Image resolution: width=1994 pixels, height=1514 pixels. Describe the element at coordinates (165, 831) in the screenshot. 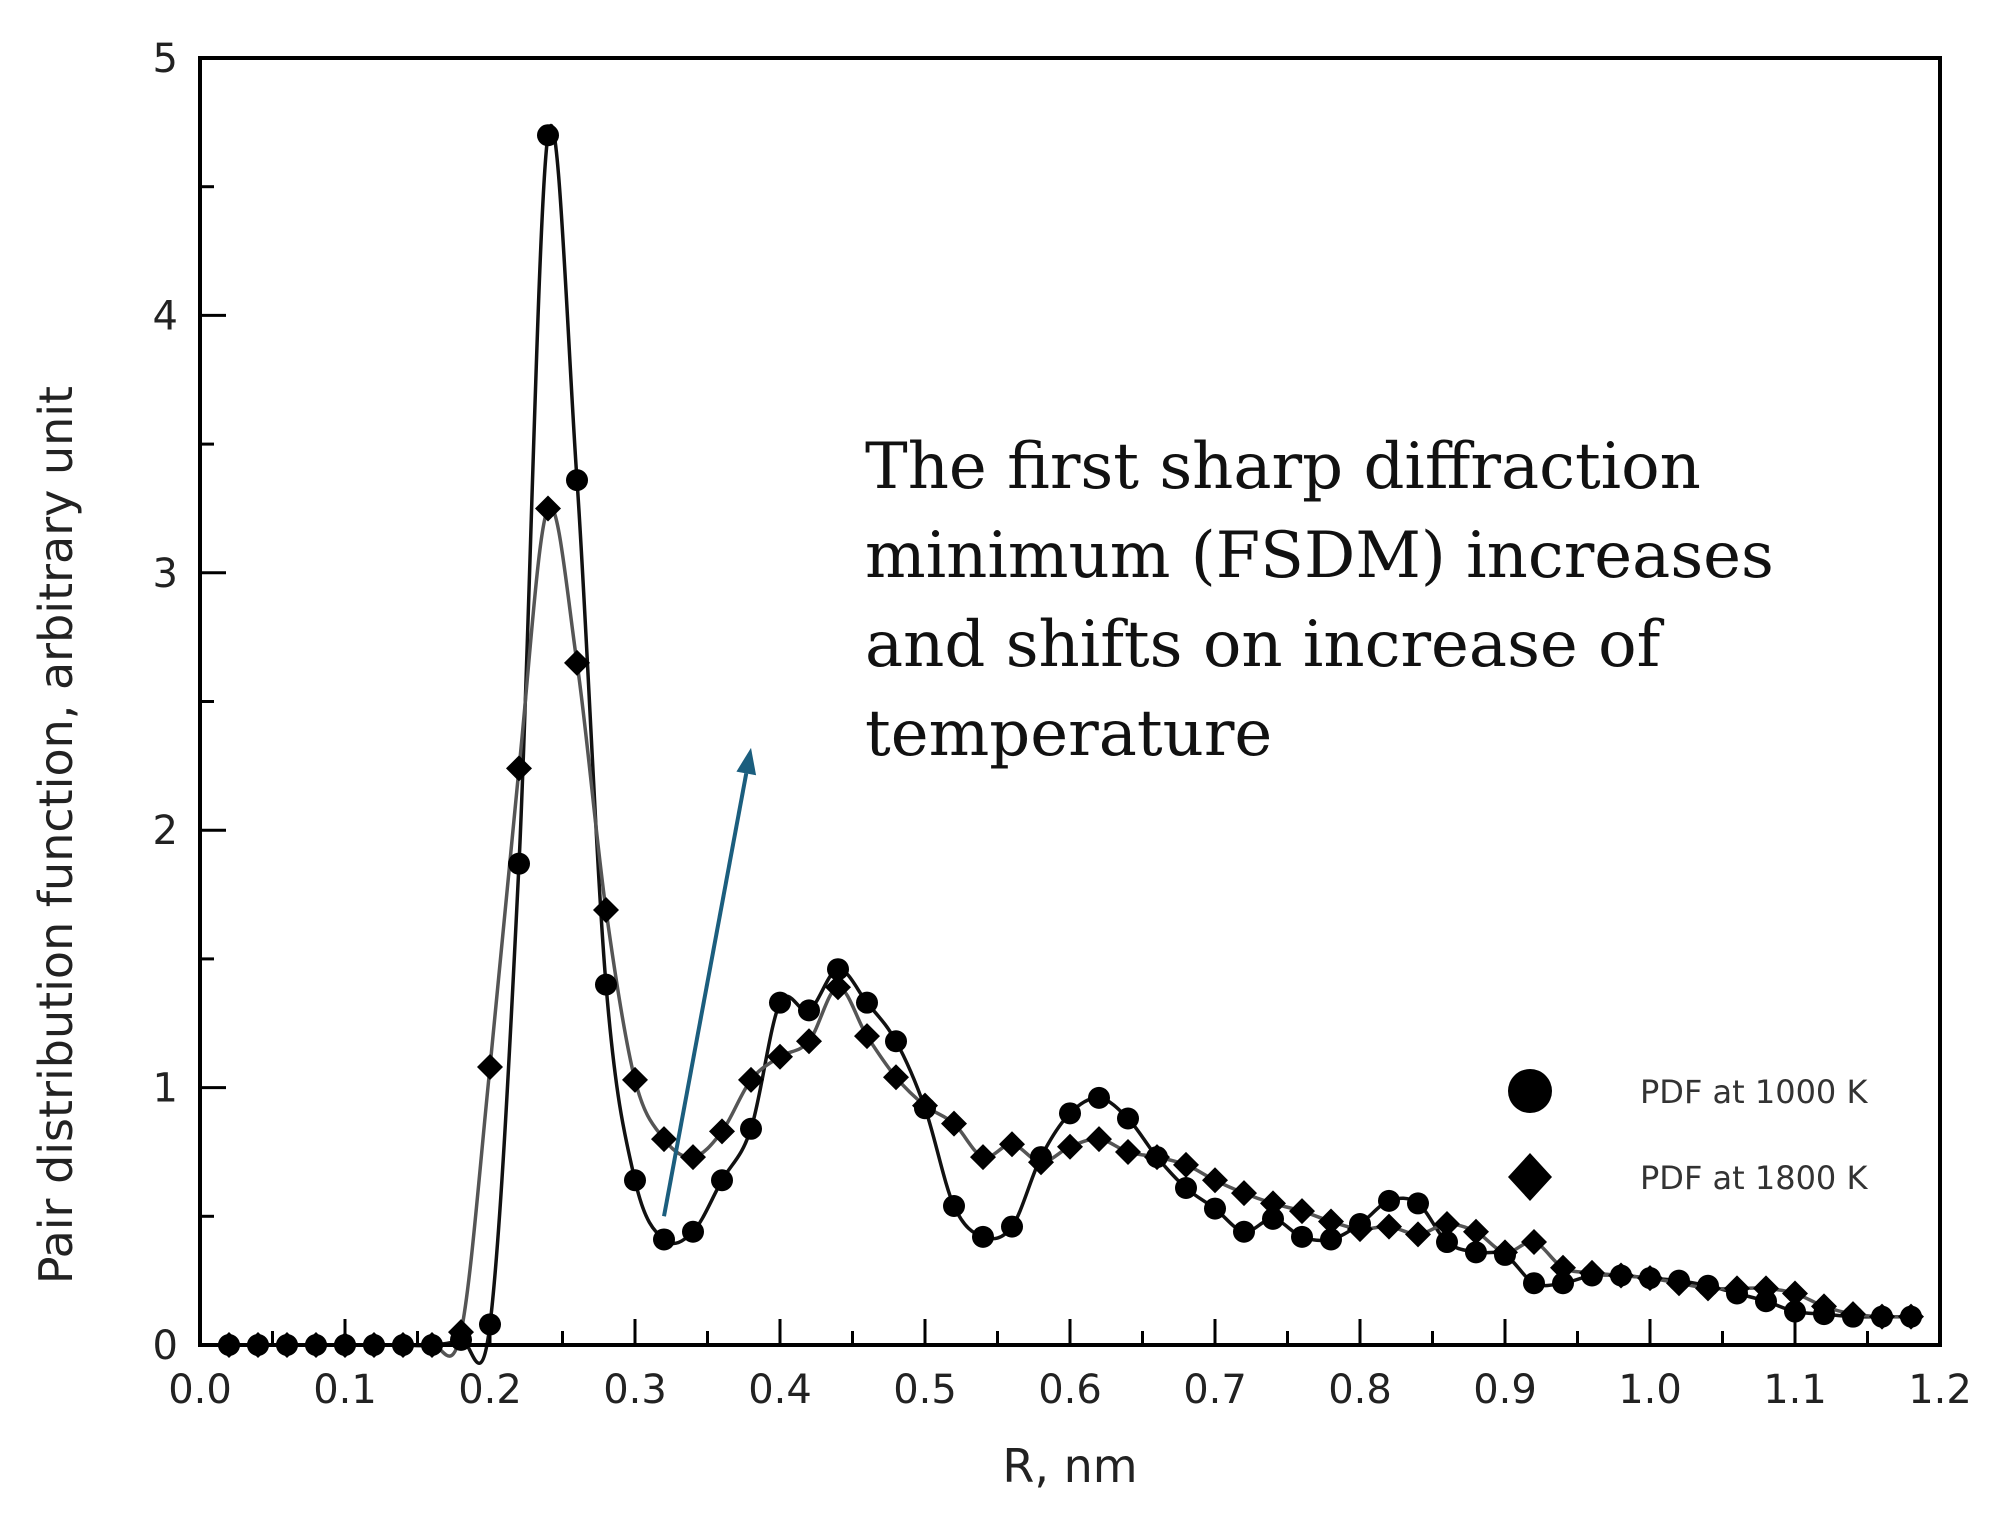

I see `y-tick-label: 2` at that location.